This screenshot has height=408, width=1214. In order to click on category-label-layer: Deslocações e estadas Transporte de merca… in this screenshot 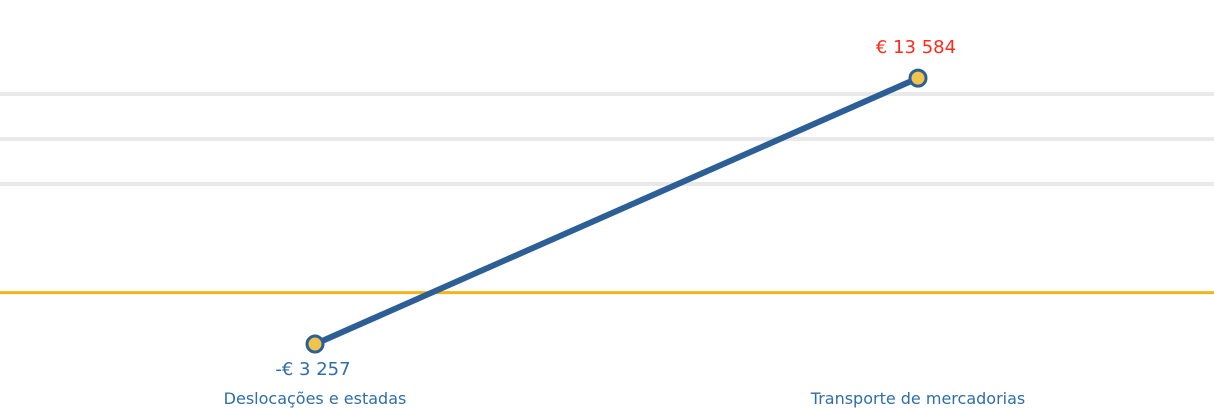, I will do `click(625, 398)`.